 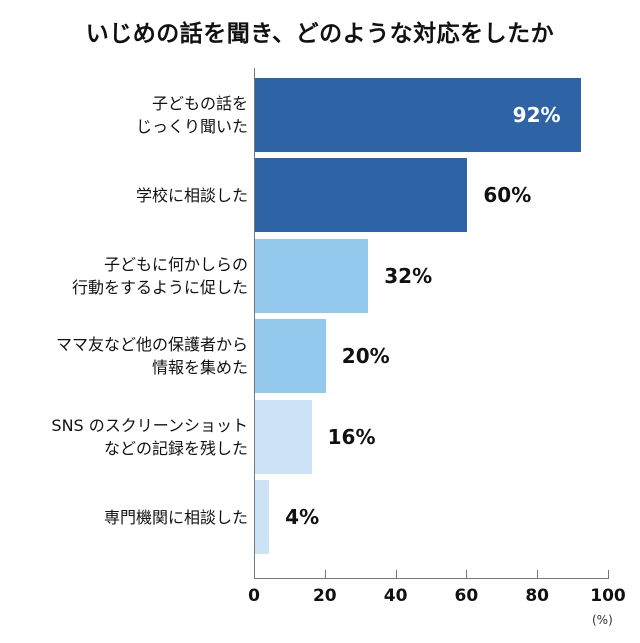 I want to click on value-label: 4%, so click(x=302, y=517).